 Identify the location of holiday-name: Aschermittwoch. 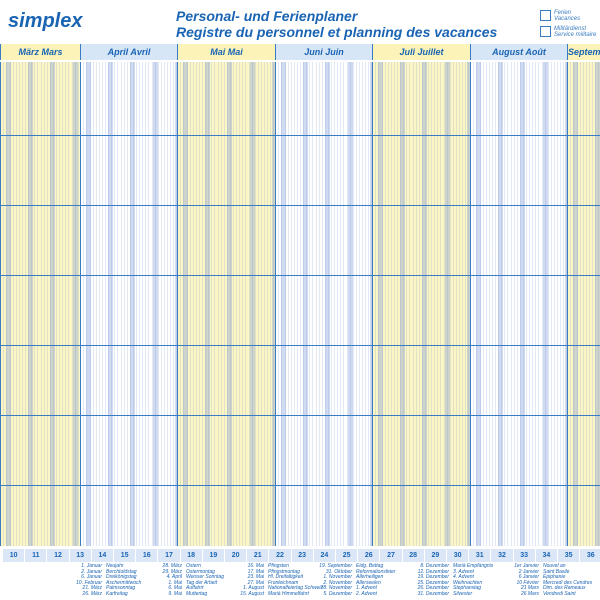
(124, 582).